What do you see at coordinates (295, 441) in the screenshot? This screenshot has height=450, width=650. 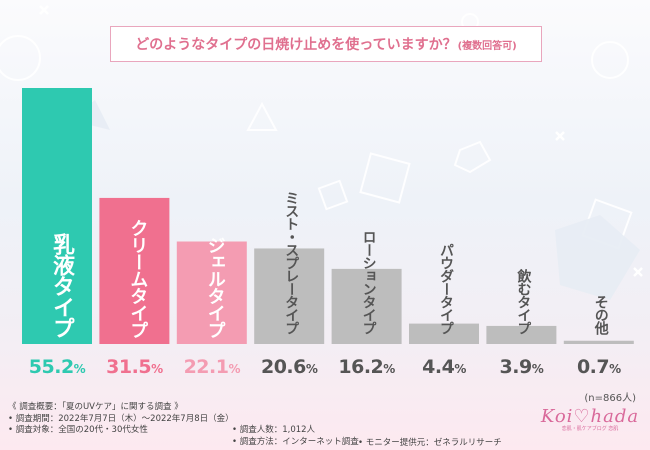 I see `survey-method: • 調査方法：インターネット調査` at bounding box center [295, 441].